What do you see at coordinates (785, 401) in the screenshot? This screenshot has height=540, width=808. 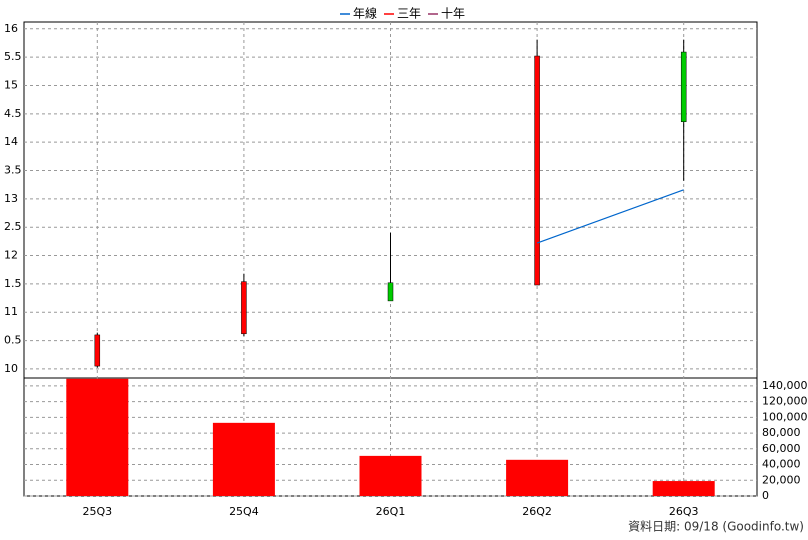 I see `y2-tick-label: 120,000` at bounding box center [785, 401].